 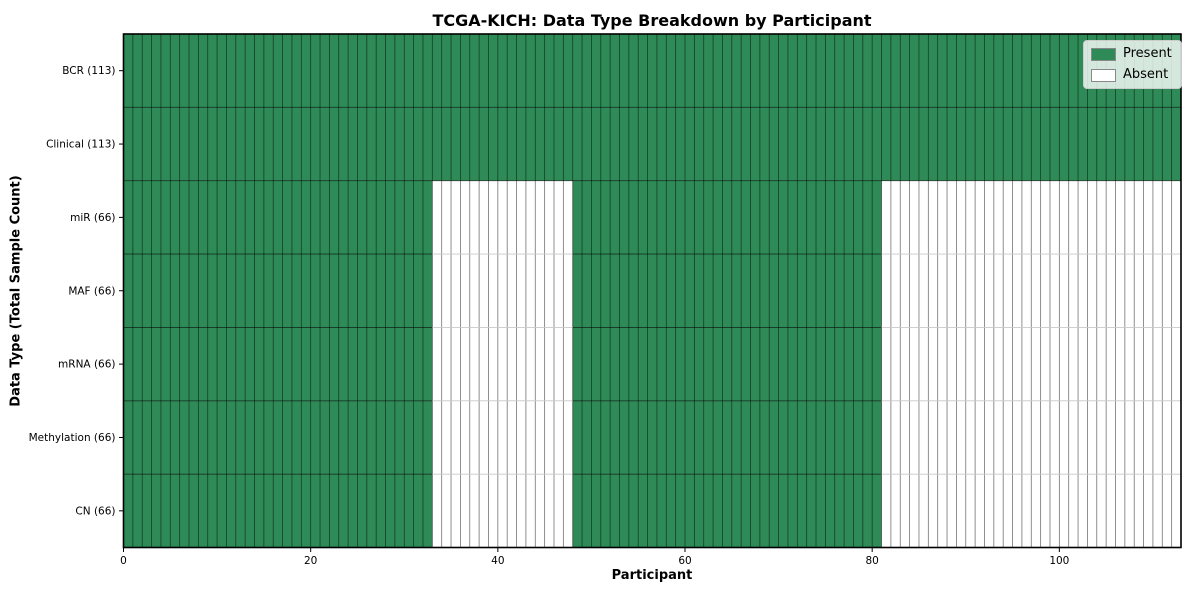 I want to click on legend: Present Absent, so click(x=1132, y=64).